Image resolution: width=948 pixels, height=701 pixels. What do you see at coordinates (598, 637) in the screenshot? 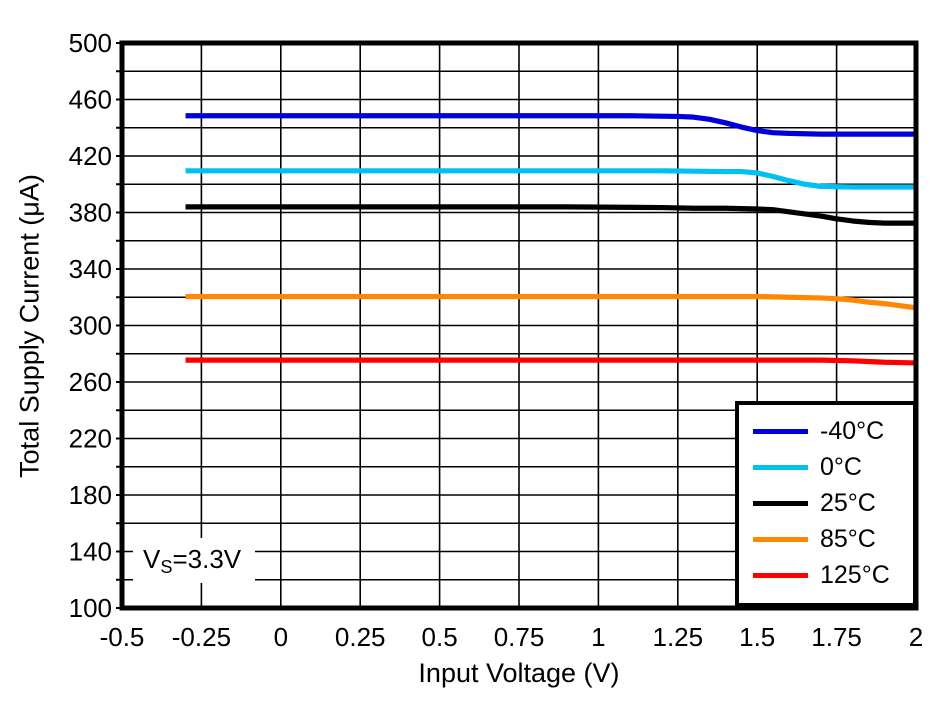
I see `x-tick-label: 1` at bounding box center [598, 637].